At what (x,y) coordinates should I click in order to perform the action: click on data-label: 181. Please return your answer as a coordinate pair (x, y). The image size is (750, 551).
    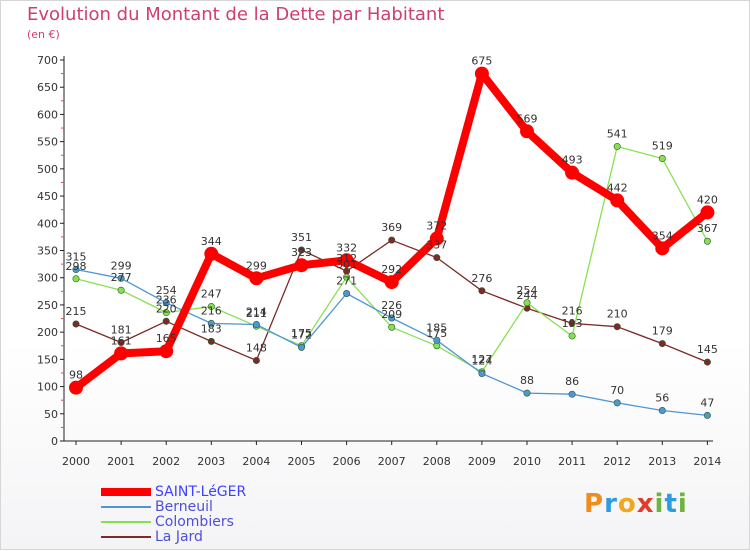
    Looking at the image, I should click on (121, 329).